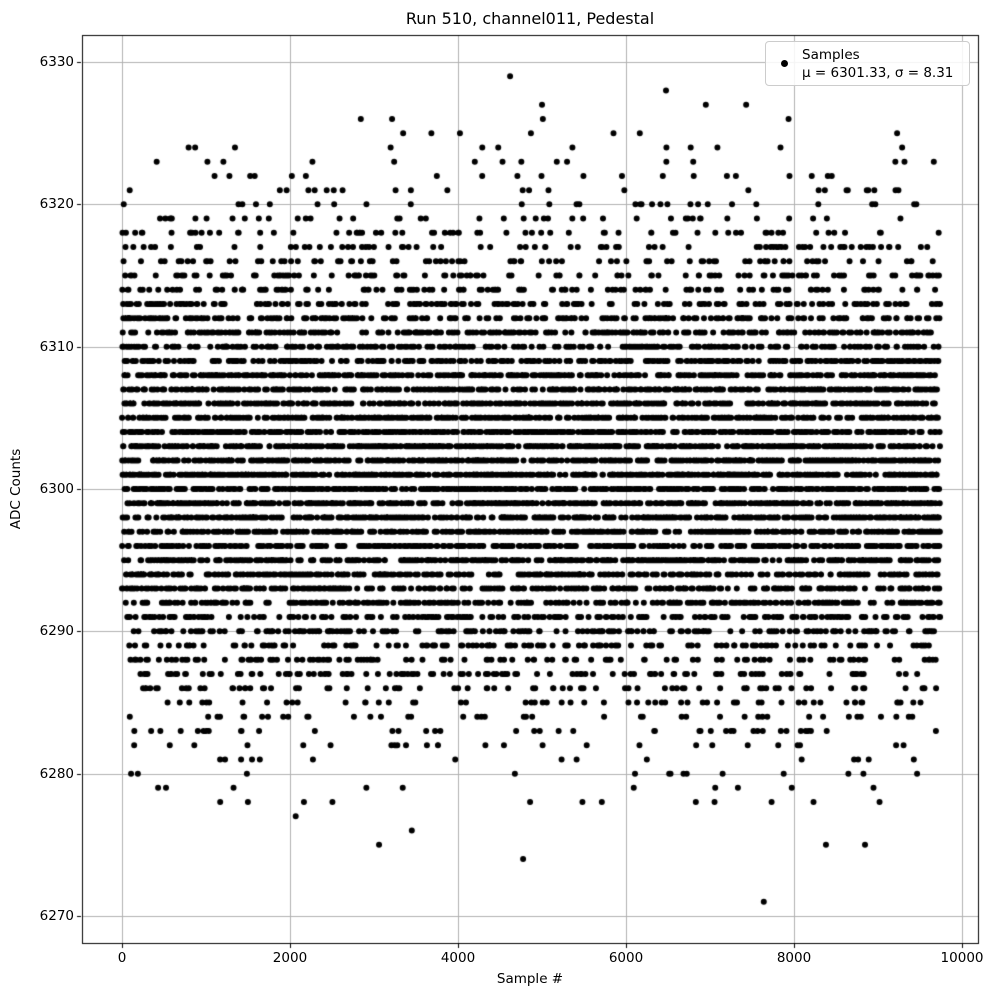  What do you see at coordinates (290, 958) in the screenshot?
I see `x-tick-label: 2000` at bounding box center [290, 958].